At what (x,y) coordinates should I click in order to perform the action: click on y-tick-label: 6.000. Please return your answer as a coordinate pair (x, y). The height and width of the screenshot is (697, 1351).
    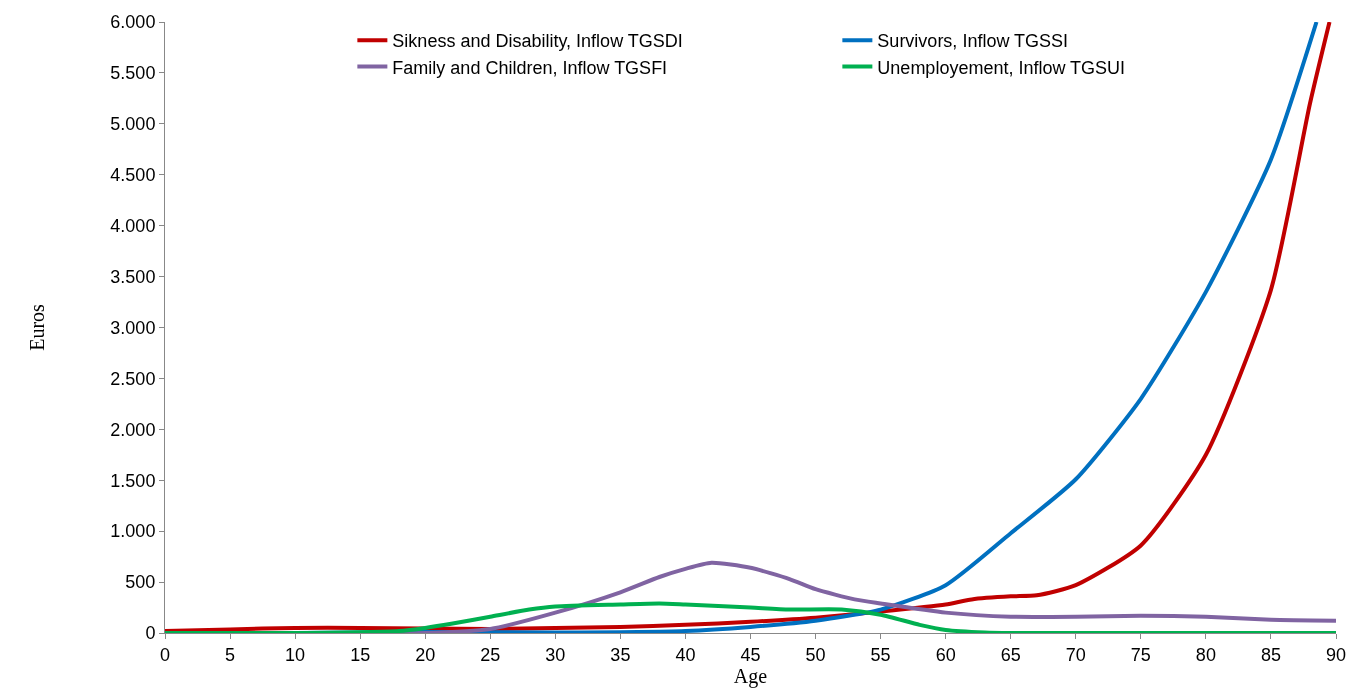
    Looking at the image, I should click on (133, 22).